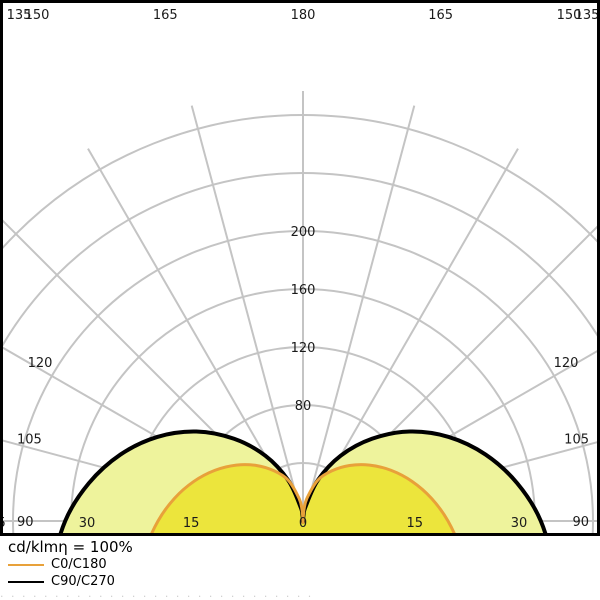 This screenshot has height=600, width=600. What do you see at coordinates (566, 363) in the screenshot?
I see `angle-label-right-120: 120` at bounding box center [566, 363].